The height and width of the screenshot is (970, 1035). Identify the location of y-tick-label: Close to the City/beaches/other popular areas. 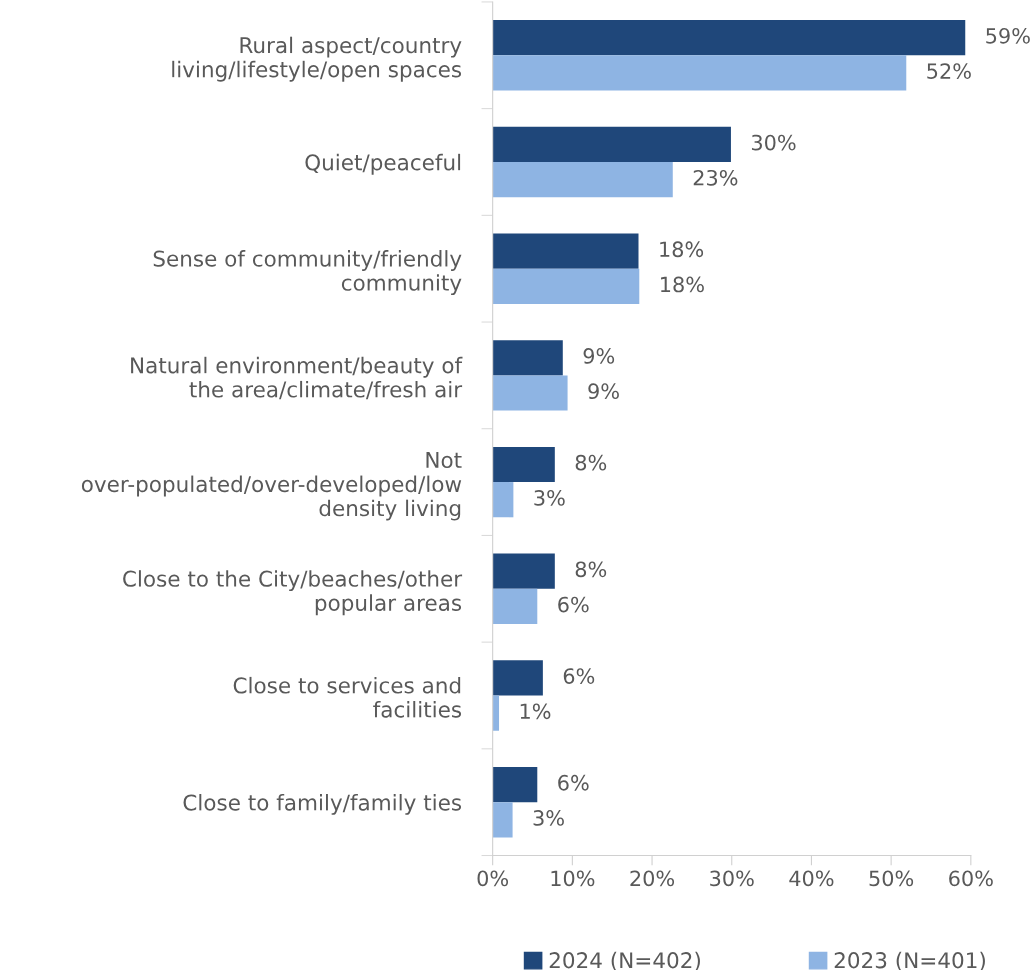
(293, 593).